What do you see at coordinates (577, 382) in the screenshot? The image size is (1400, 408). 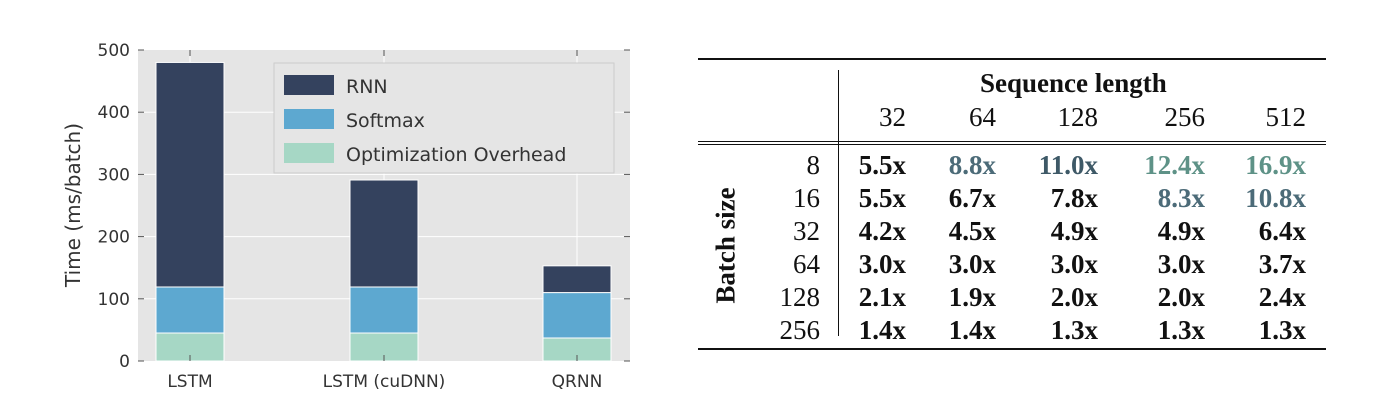 I see `x-tick-label: QRNN` at bounding box center [577, 382].